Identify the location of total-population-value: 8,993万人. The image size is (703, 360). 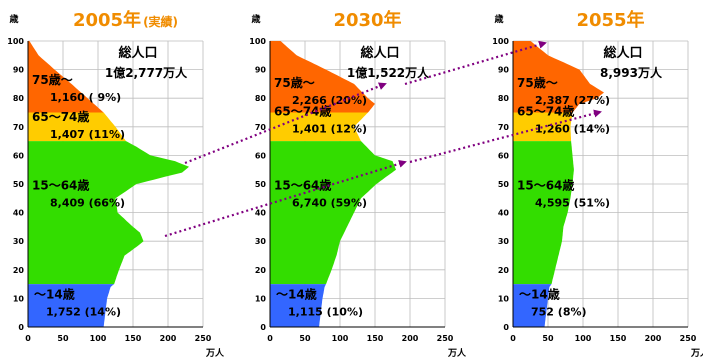
(631, 72).